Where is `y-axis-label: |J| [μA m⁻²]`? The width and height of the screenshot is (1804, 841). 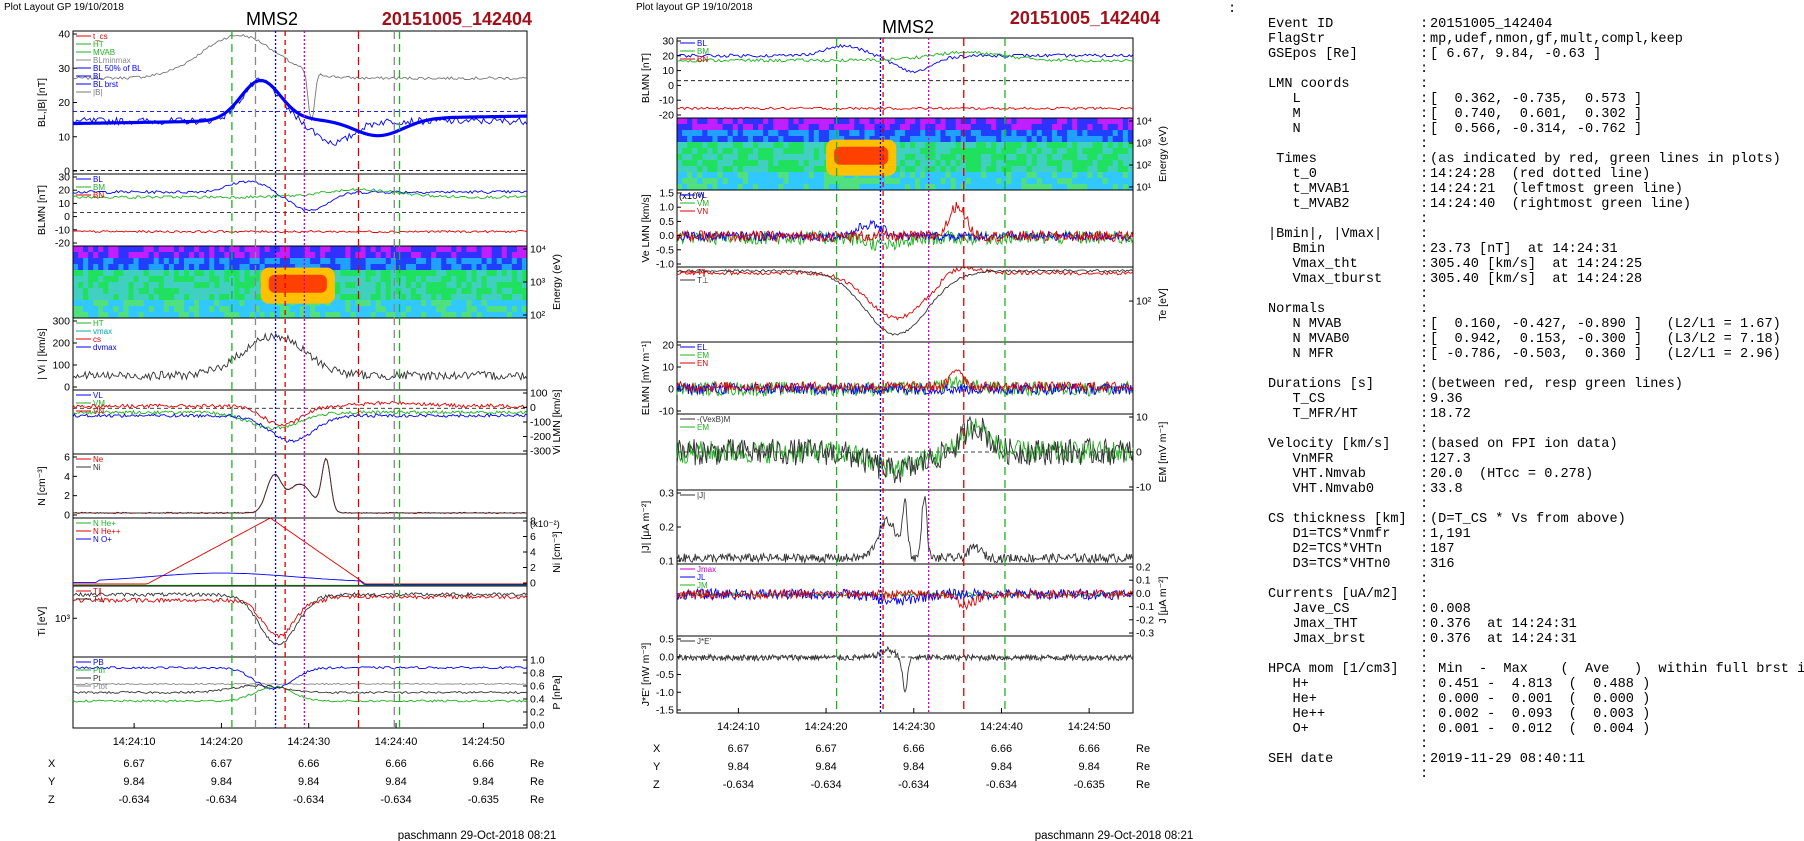 y-axis-label: |J| [μA m⁻²] is located at coordinates (646, 527).